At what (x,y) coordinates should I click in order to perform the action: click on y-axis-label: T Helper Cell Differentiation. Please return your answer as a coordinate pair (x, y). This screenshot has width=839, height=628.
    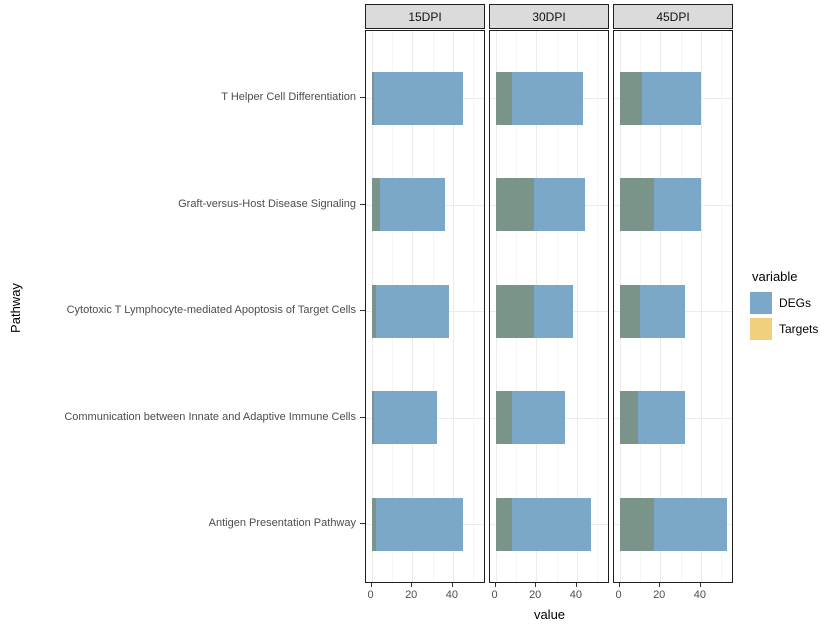
    Looking at the image, I should click on (288, 97).